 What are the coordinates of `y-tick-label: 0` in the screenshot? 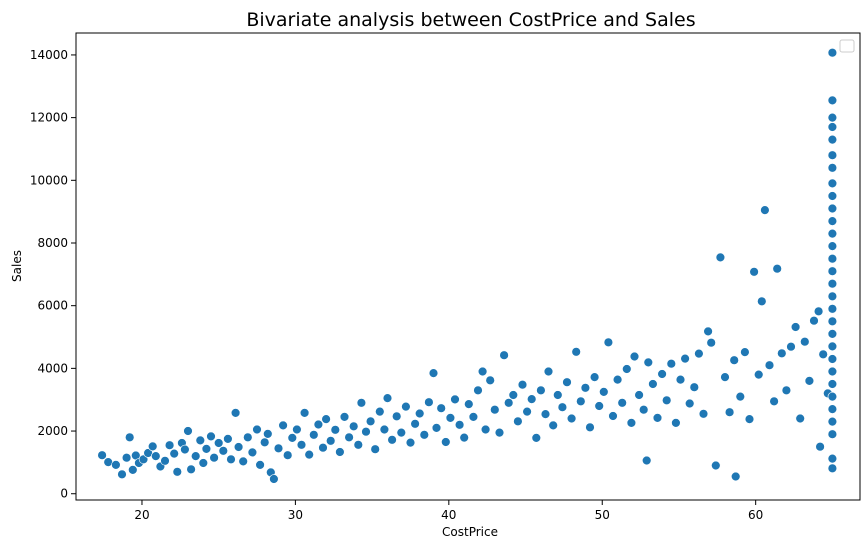 It's located at (64, 494).